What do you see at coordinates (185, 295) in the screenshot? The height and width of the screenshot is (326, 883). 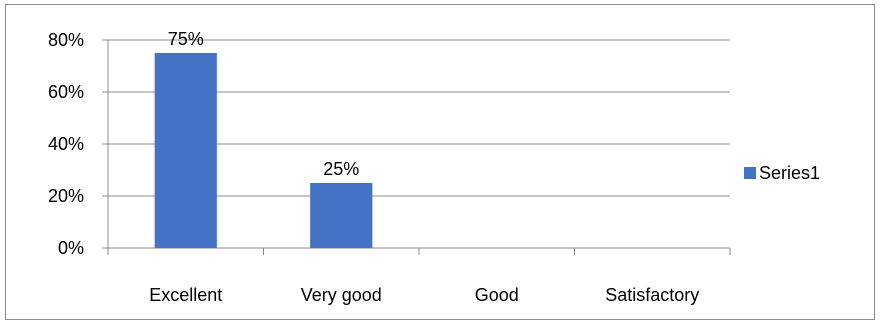 I see `x-category-label: Excellent` at bounding box center [185, 295].